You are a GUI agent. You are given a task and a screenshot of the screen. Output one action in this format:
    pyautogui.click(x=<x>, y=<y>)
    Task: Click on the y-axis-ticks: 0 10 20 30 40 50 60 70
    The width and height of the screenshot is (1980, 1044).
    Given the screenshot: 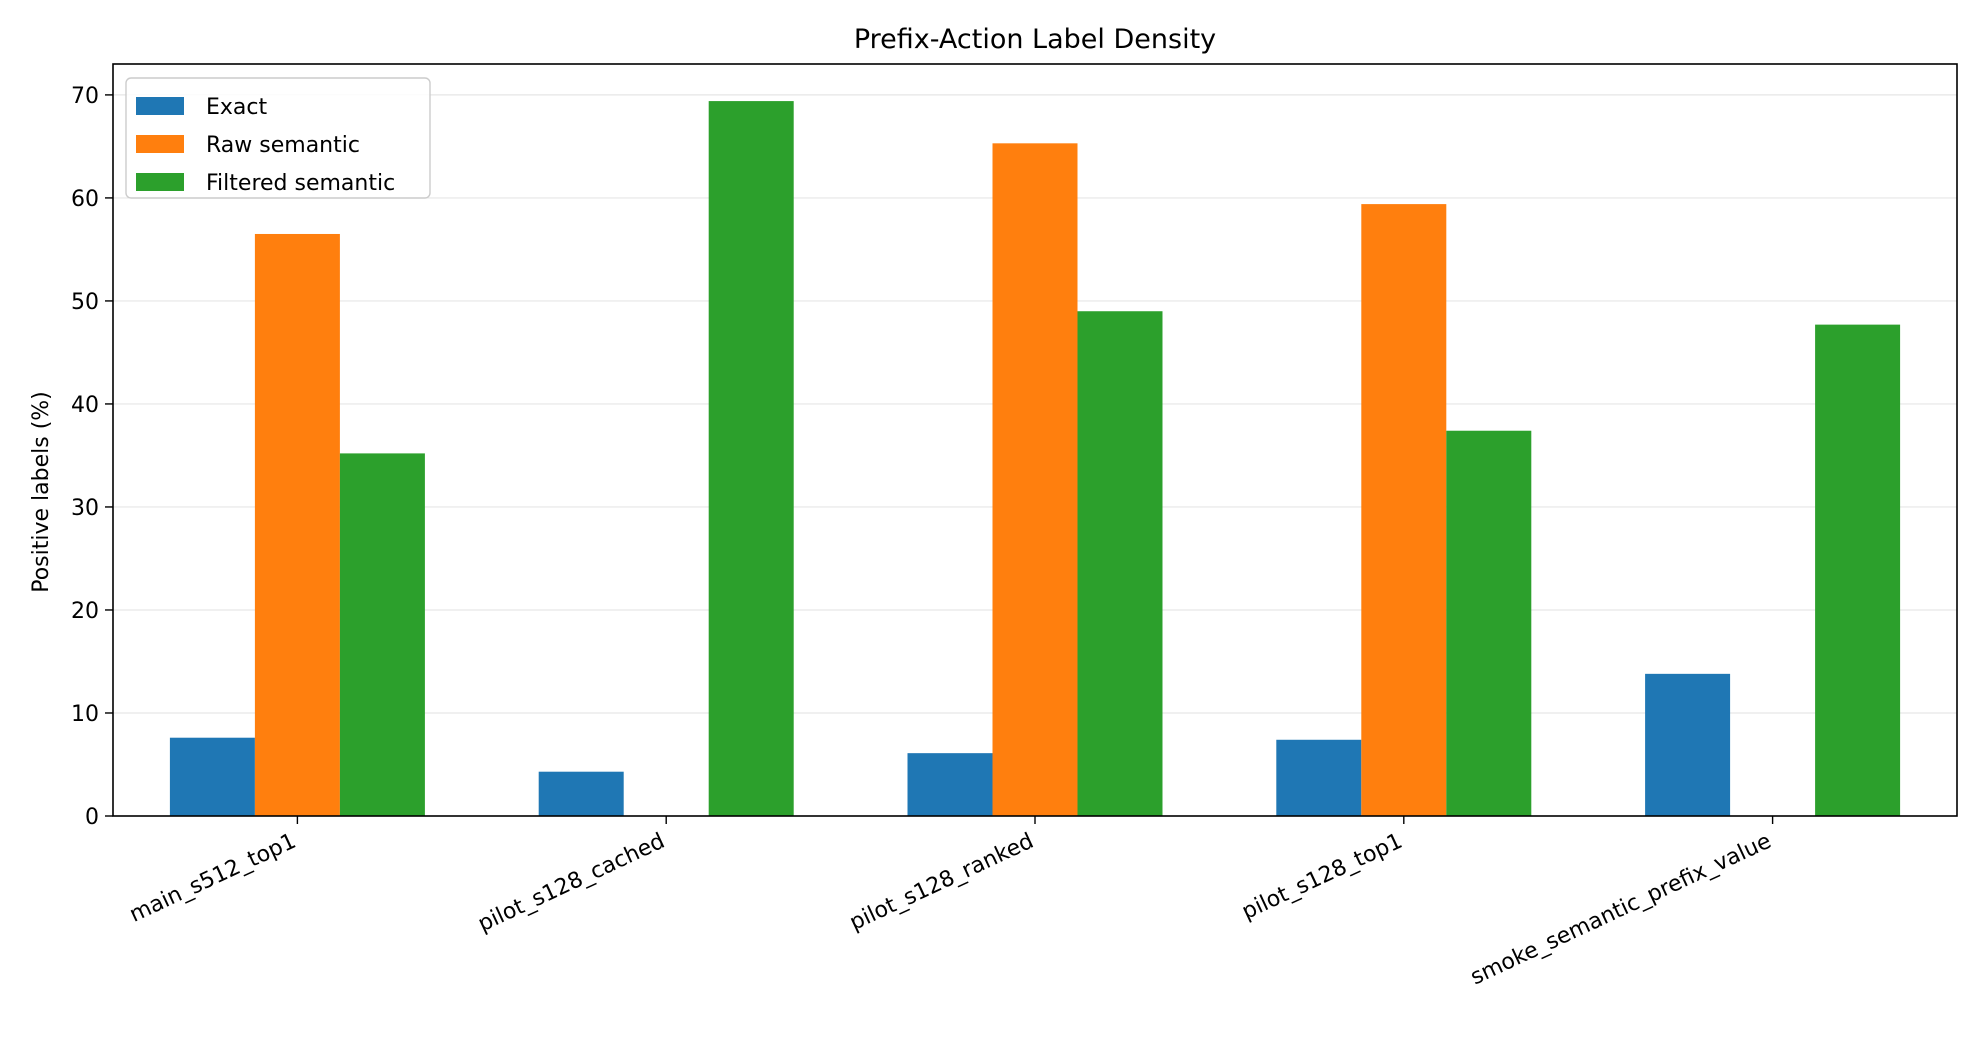 What is the action you would take?
    pyautogui.click(x=92, y=457)
    